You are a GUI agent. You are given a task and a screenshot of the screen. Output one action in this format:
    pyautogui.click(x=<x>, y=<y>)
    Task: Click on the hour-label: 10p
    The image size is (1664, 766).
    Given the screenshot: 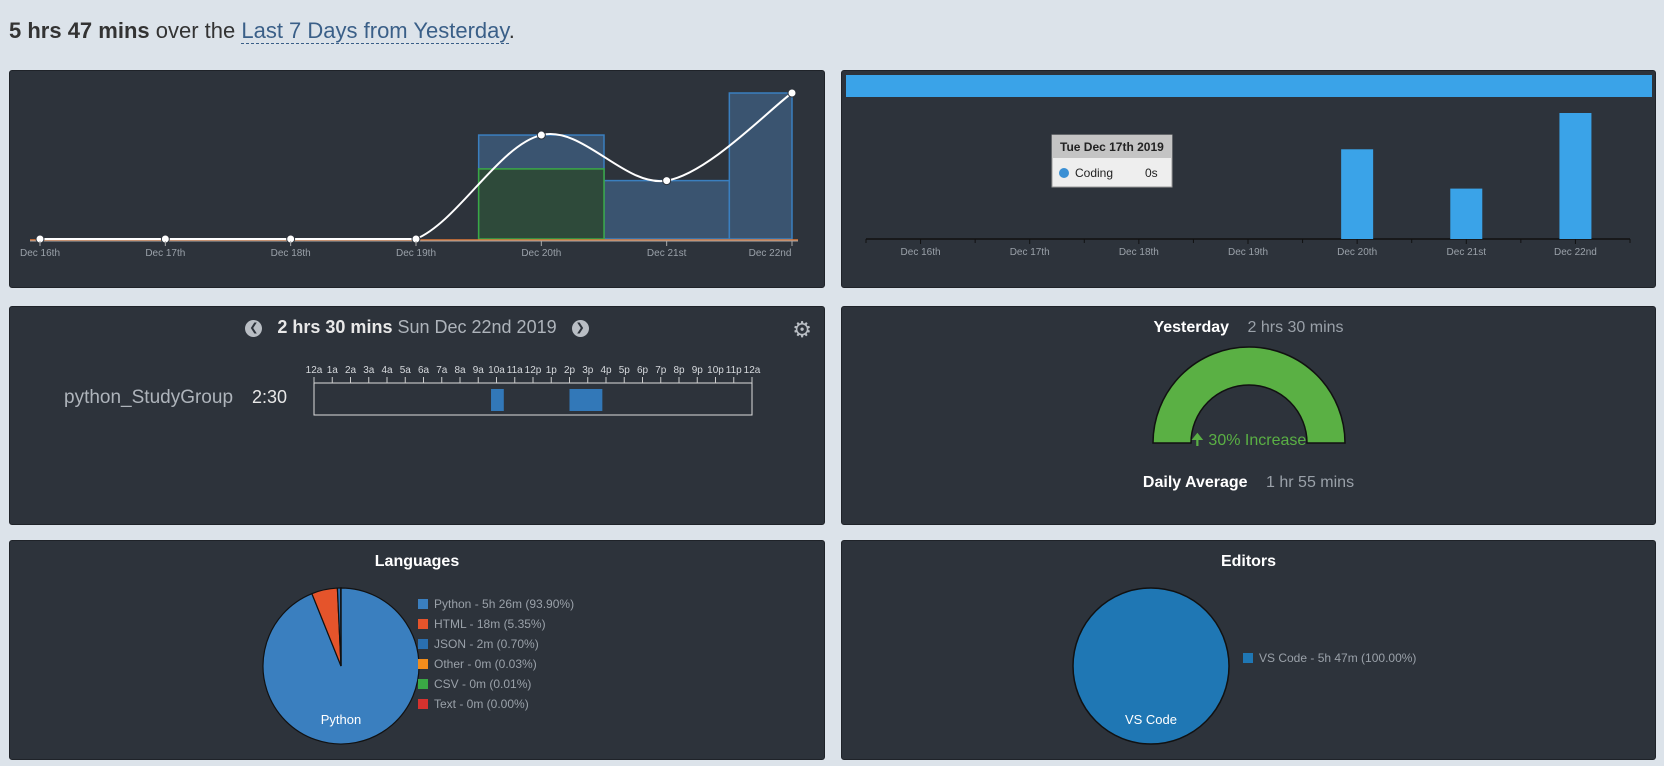 What is the action you would take?
    pyautogui.click(x=715, y=370)
    